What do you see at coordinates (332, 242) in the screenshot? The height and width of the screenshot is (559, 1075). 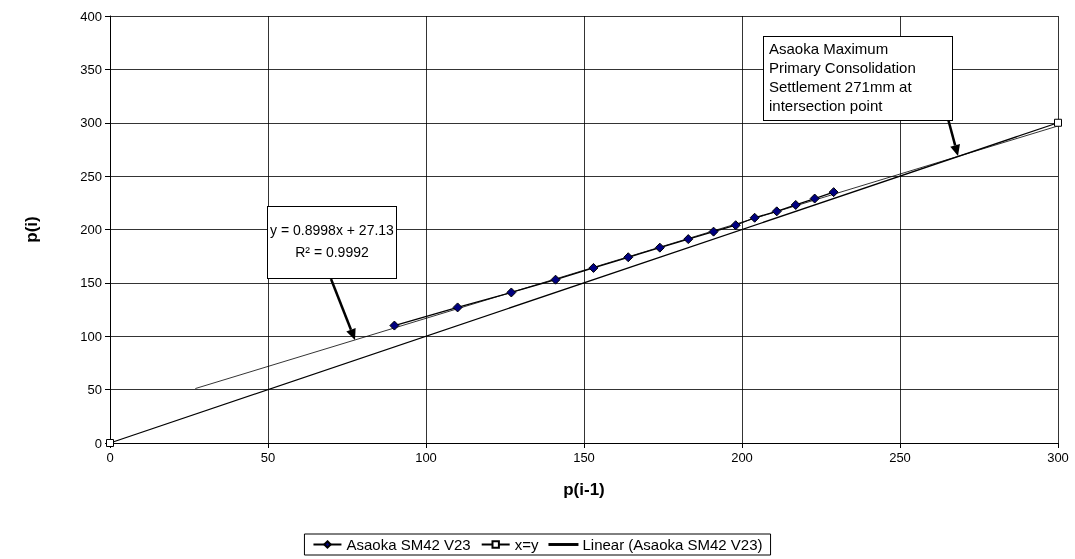 I see `text-box: y = 0.8998x + 27.13 R² = 0.9992` at bounding box center [332, 242].